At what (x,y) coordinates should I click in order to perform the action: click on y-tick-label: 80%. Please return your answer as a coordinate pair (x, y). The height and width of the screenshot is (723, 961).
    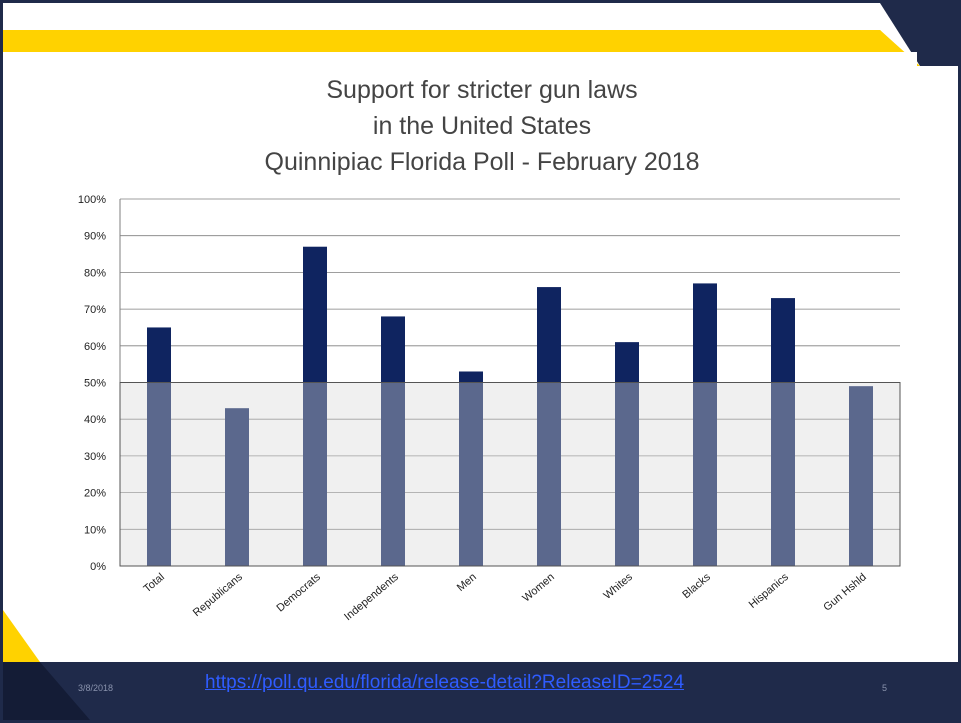
    Looking at the image, I should click on (95, 273).